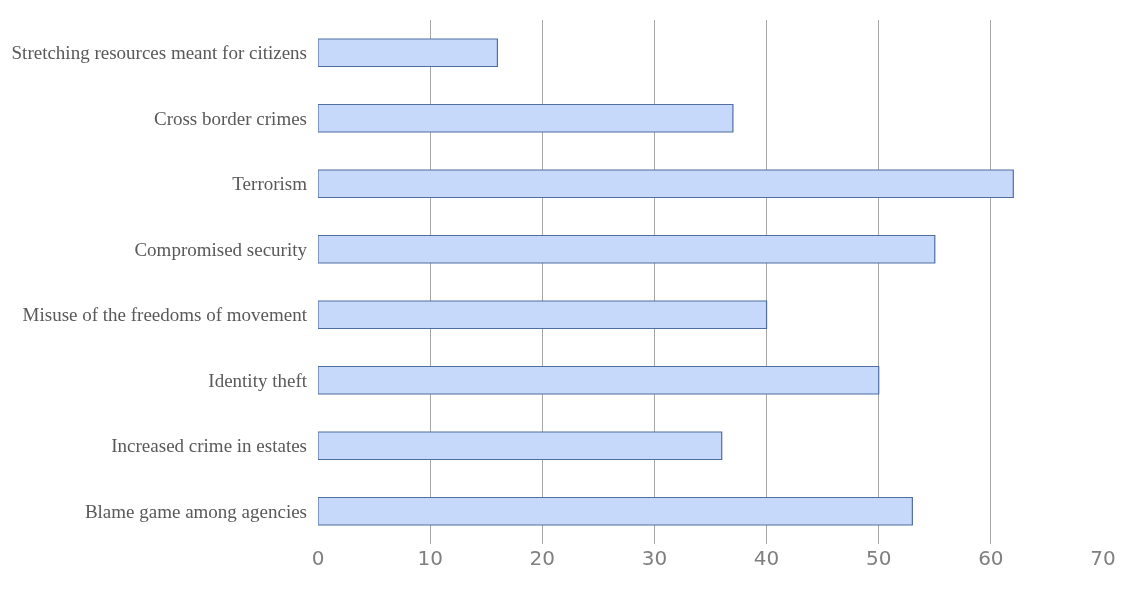 Image resolution: width=1133 pixels, height=589 pixels. Describe the element at coordinates (209, 446) in the screenshot. I see `y-tick-label: Increased crime in estates` at that location.